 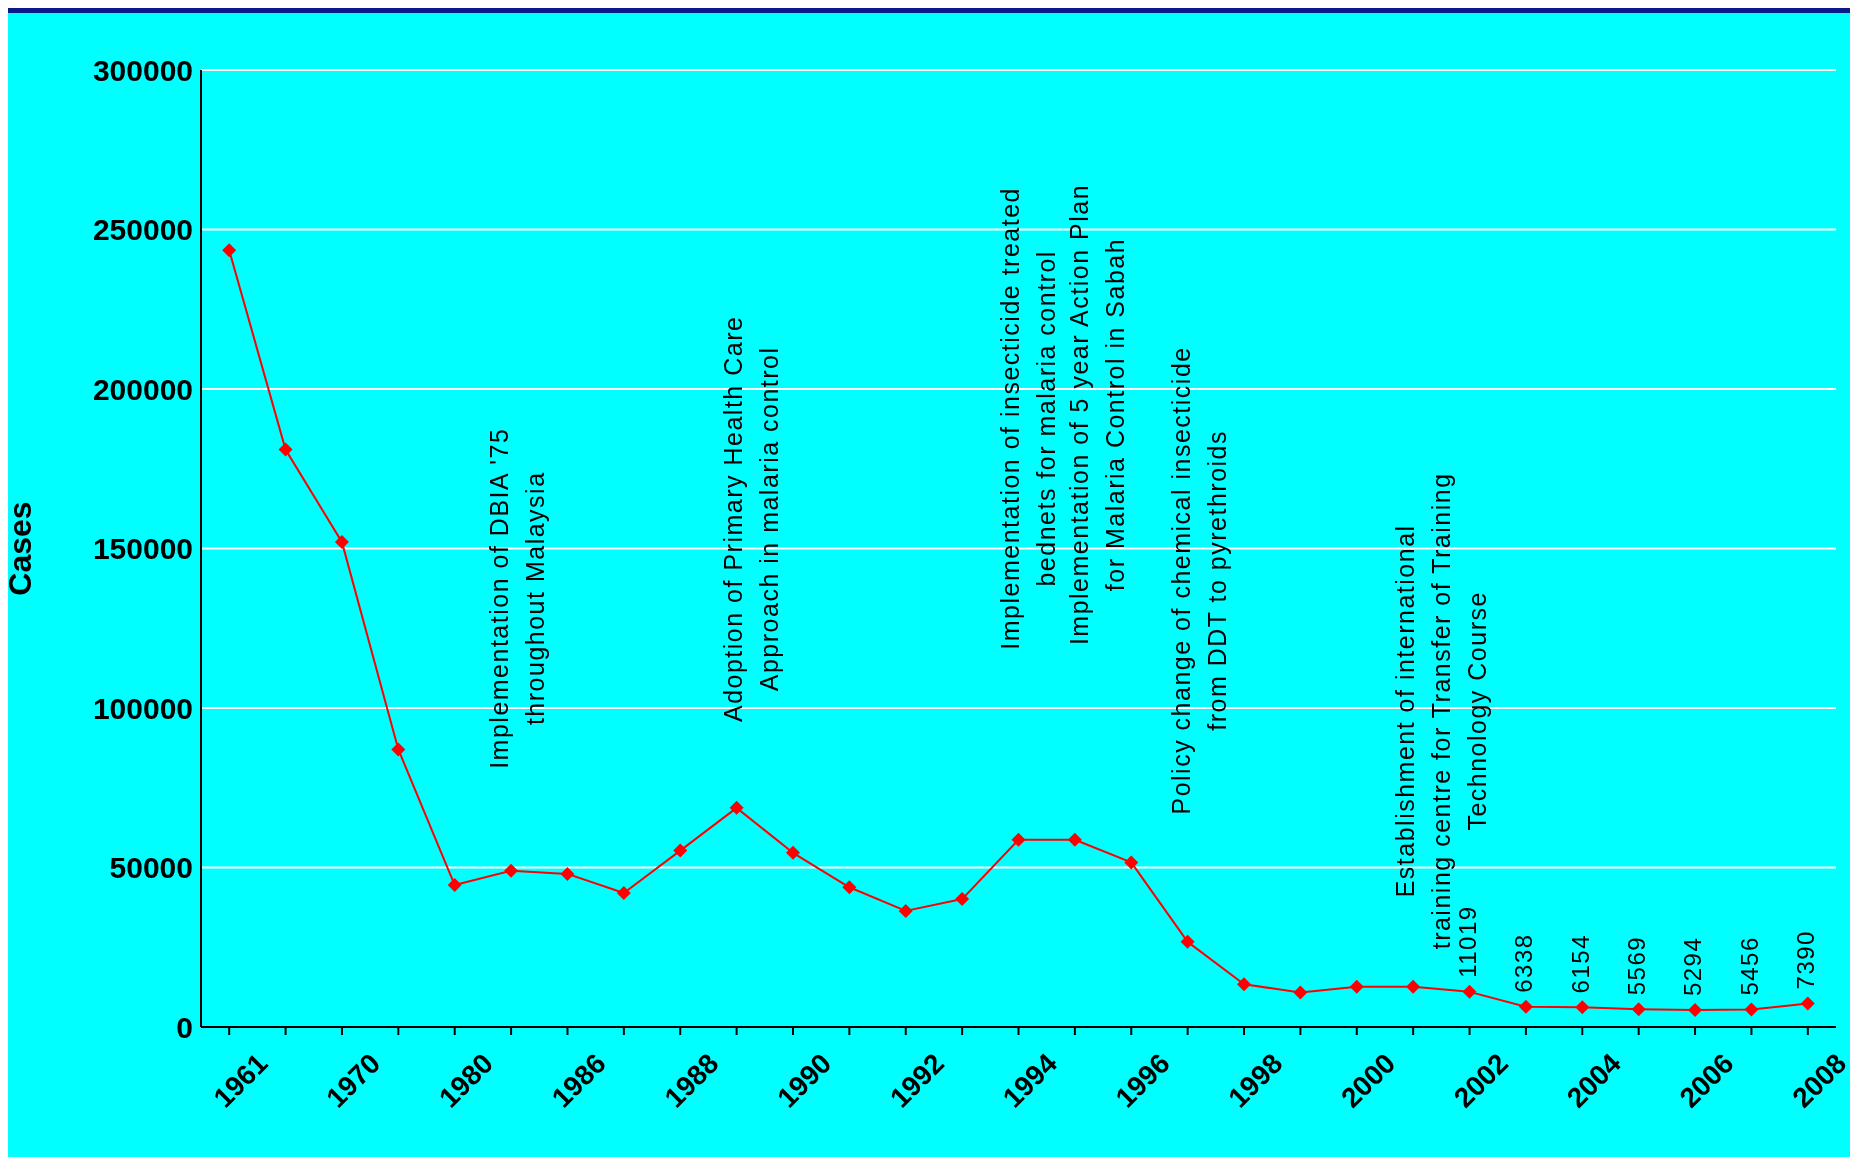 I want to click on data-label: 5294, so click(x=1693, y=966).